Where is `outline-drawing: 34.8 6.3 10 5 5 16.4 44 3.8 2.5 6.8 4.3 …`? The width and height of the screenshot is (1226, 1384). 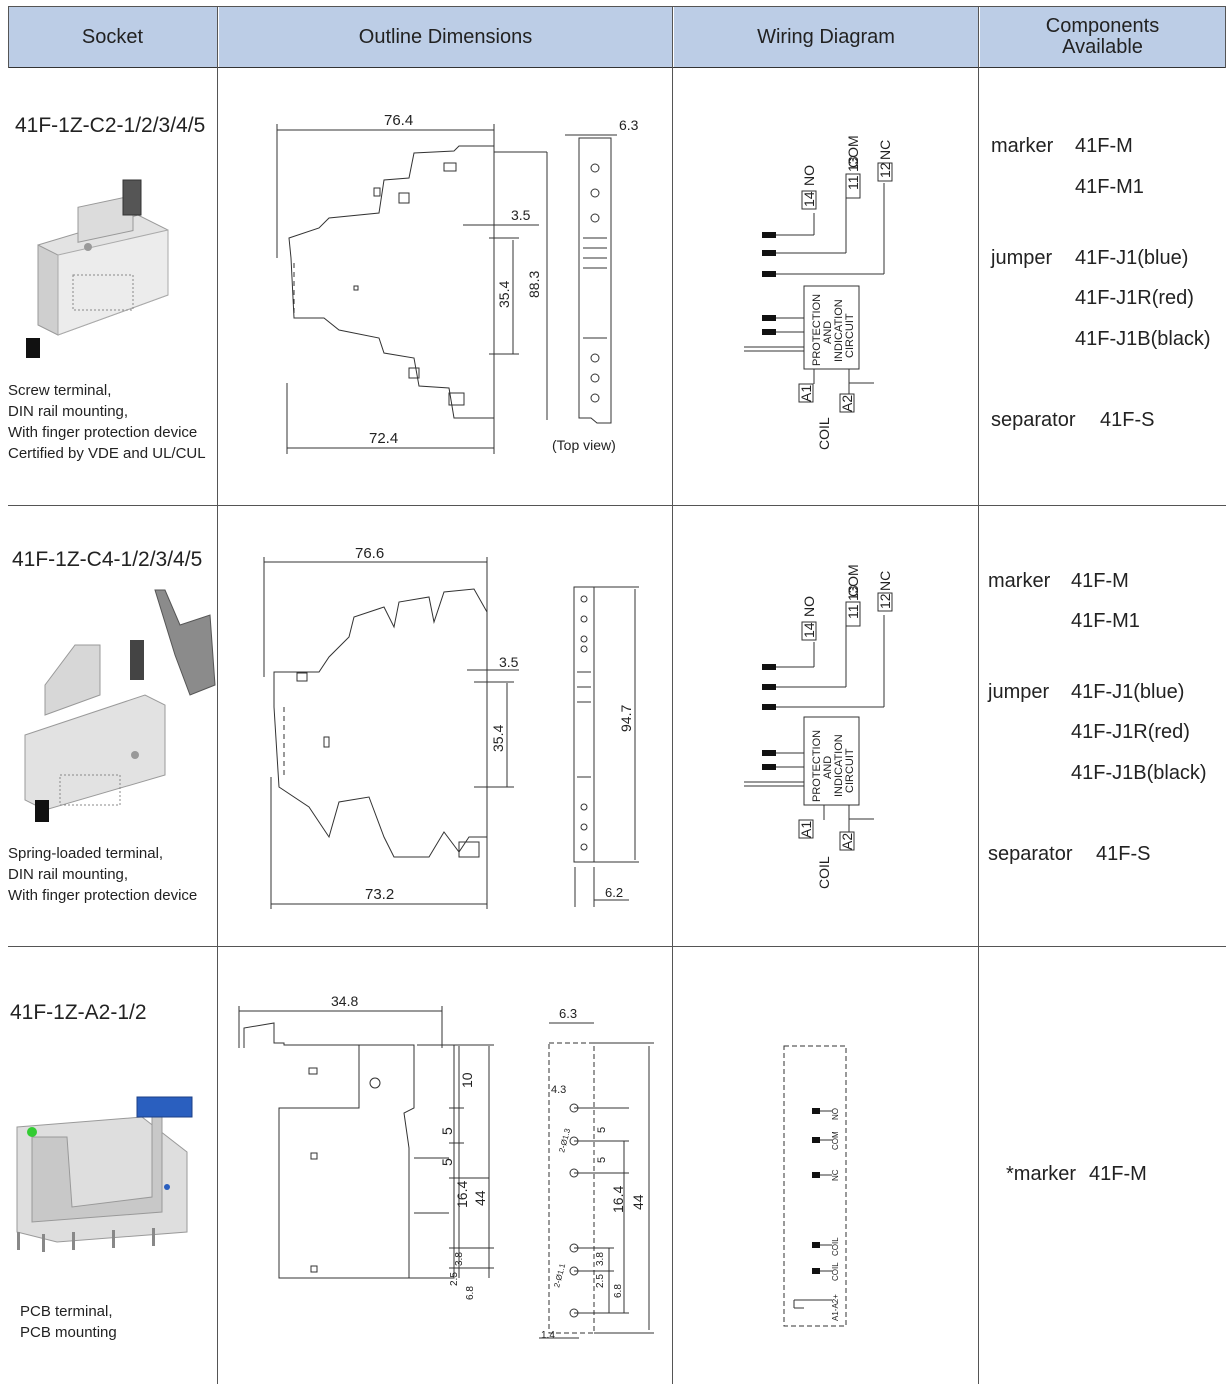
outline-drawing: 34.8 6.3 10 5 5 16.4 44 3.8 2.5 6.8 4.3 … is located at coordinates (446, 1167).